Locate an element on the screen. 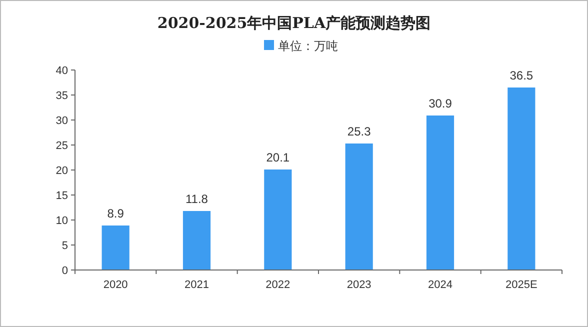  y-tick-label: 30 is located at coordinates (62, 121).